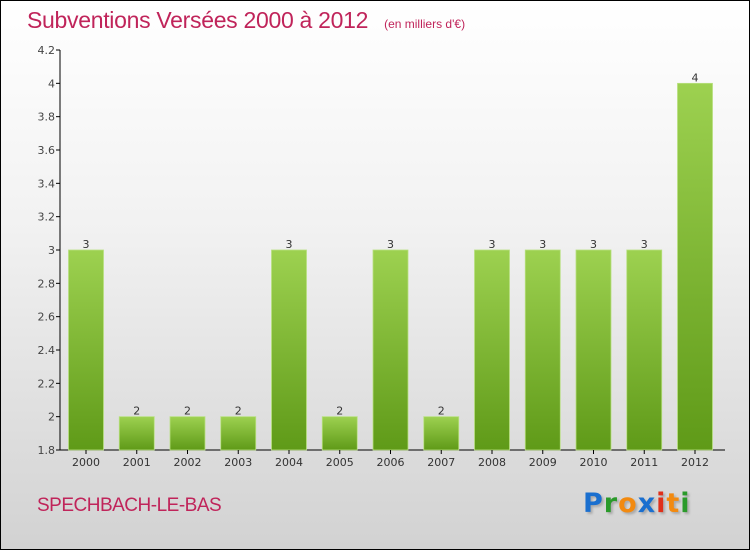 Image resolution: width=750 pixels, height=550 pixels. I want to click on logo-letter: t, so click(673, 503).